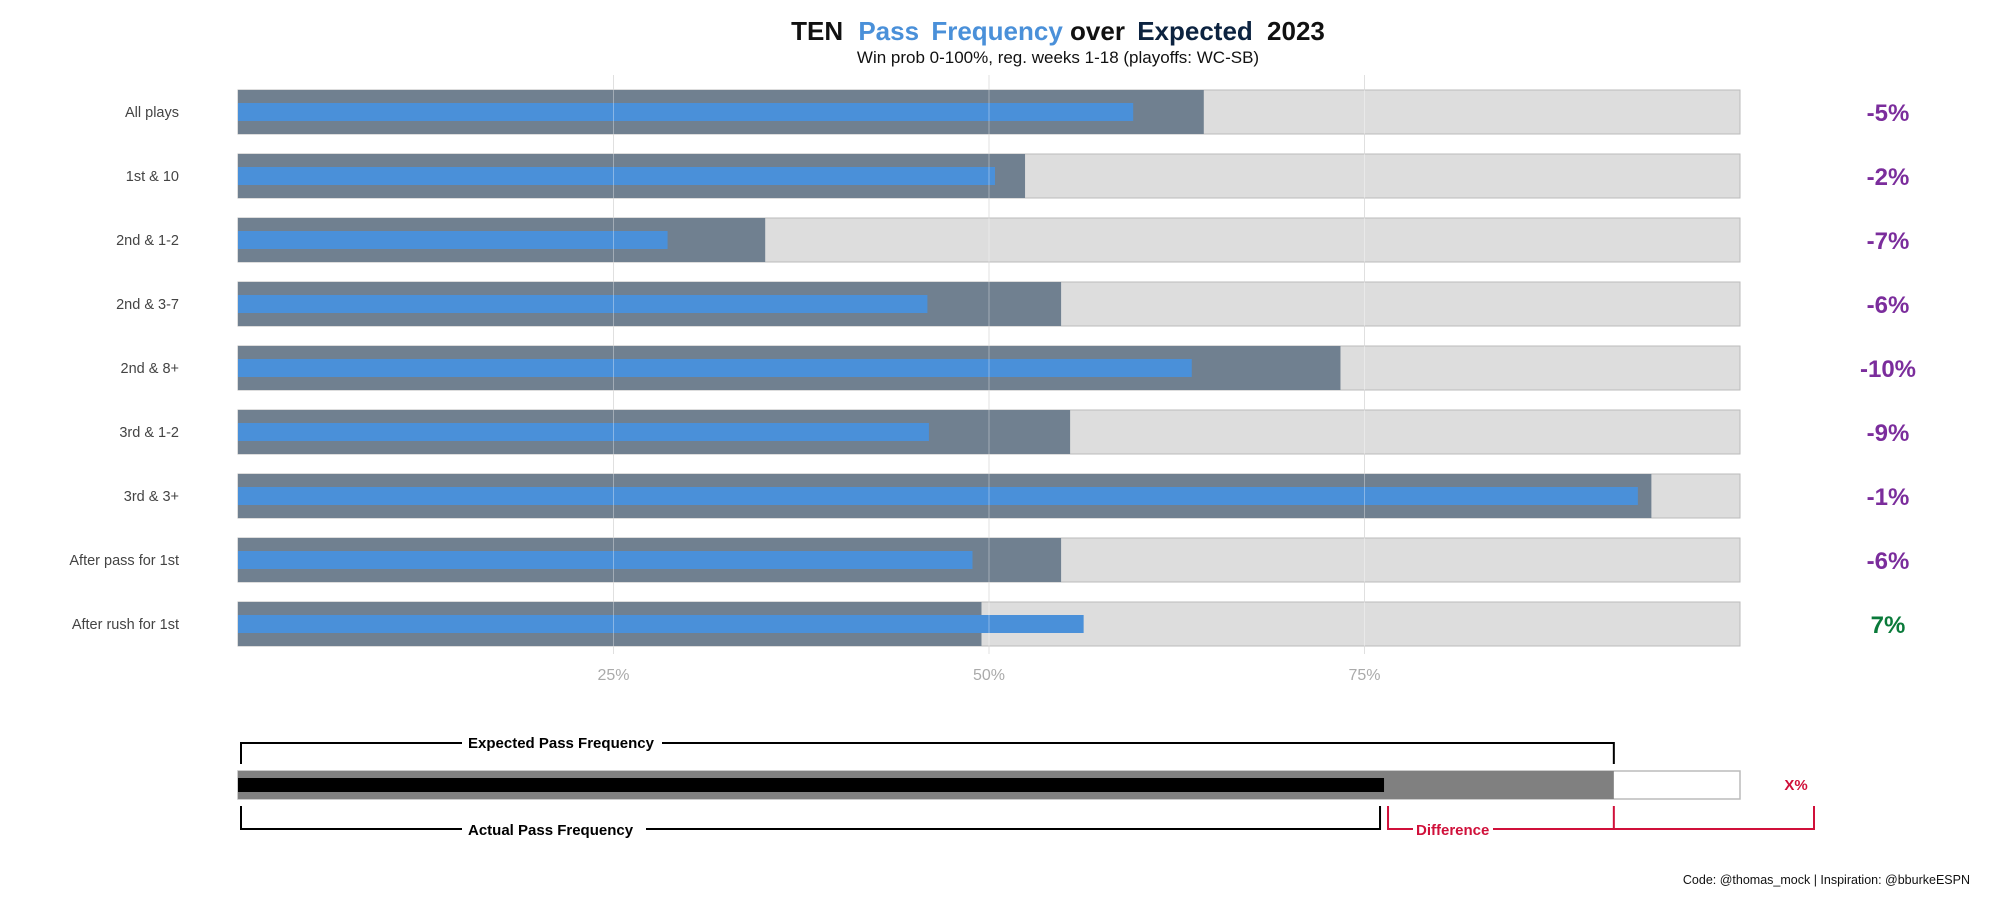 This screenshot has width=2000, height=900. I want to click on legend-difference-label: Difference, so click(1452, 830).